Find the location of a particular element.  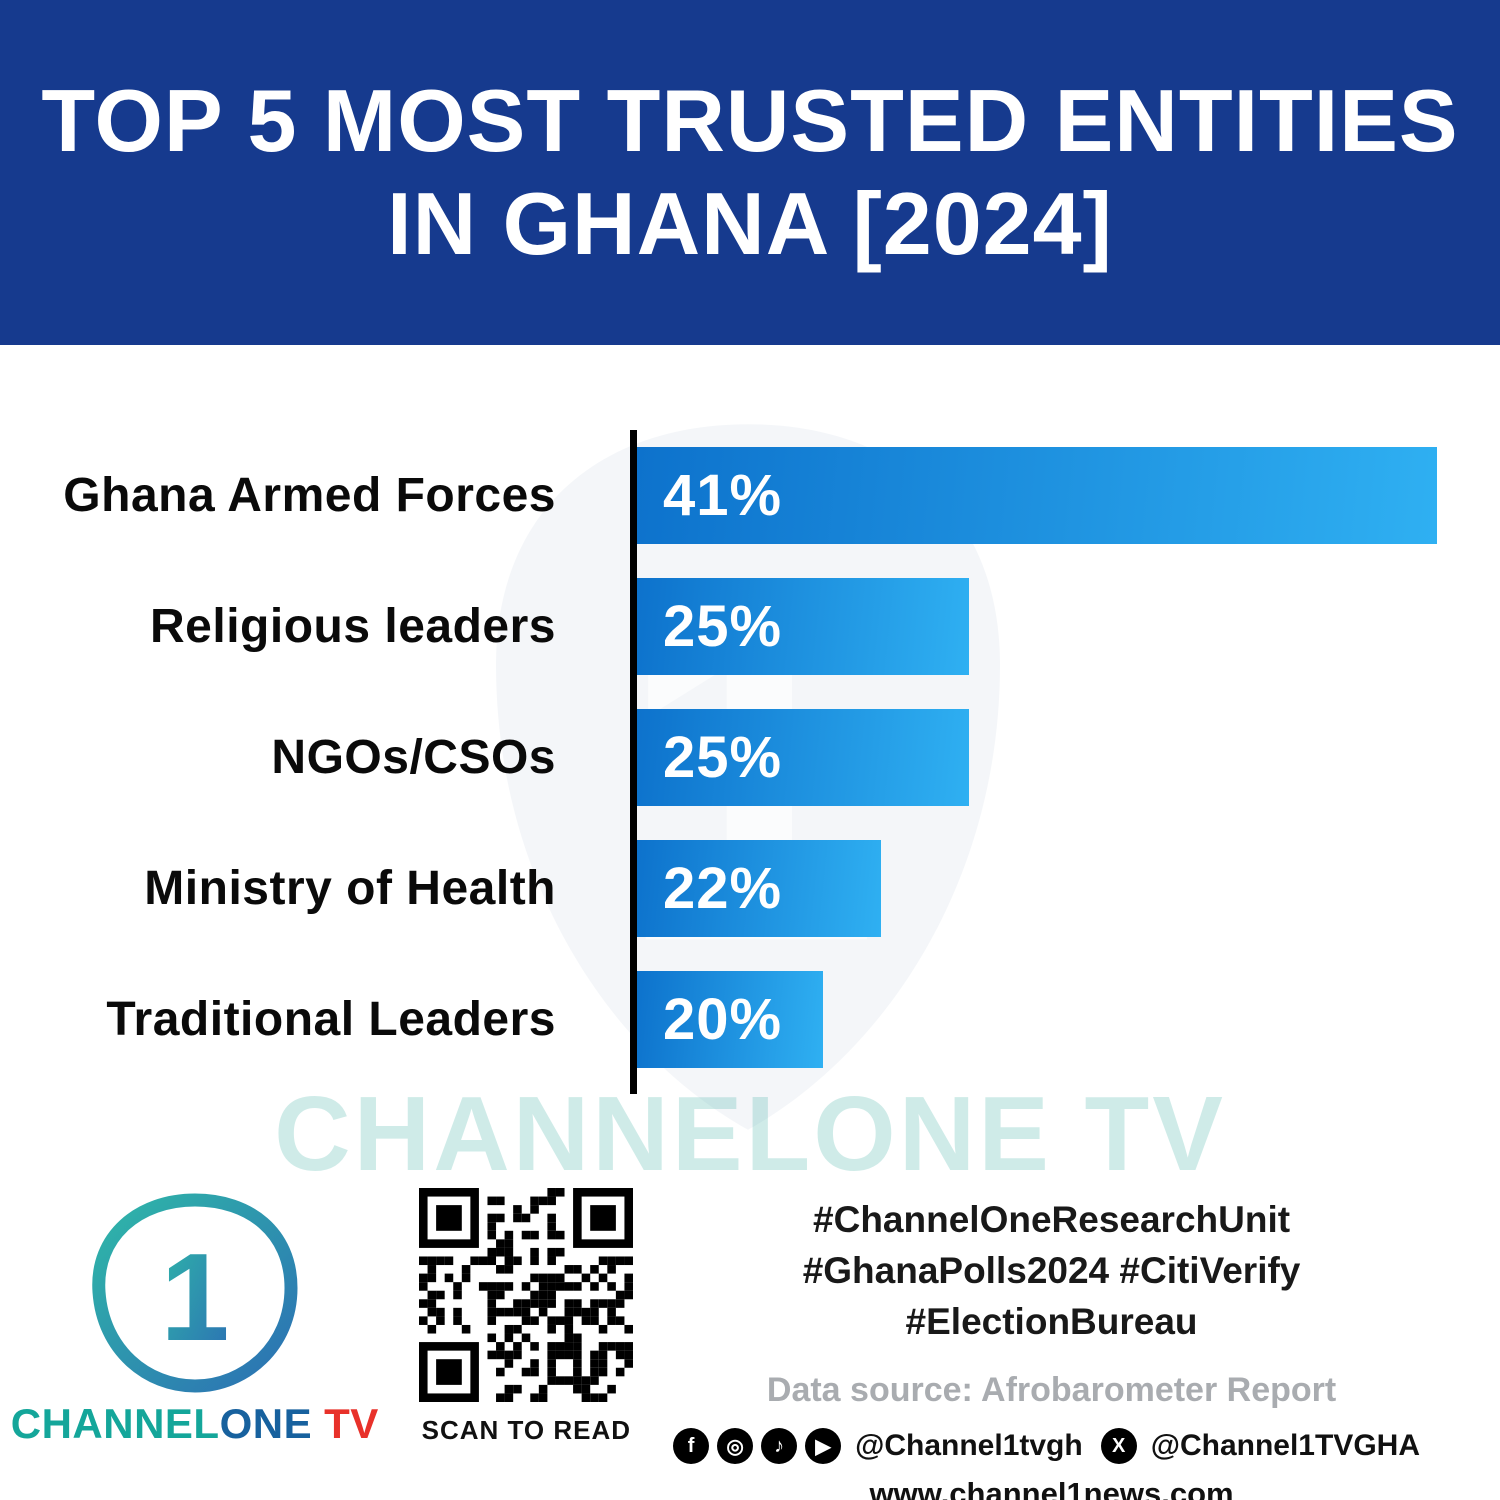

category-label: Ghana Armed Forces is located at coordinates (309, 495).